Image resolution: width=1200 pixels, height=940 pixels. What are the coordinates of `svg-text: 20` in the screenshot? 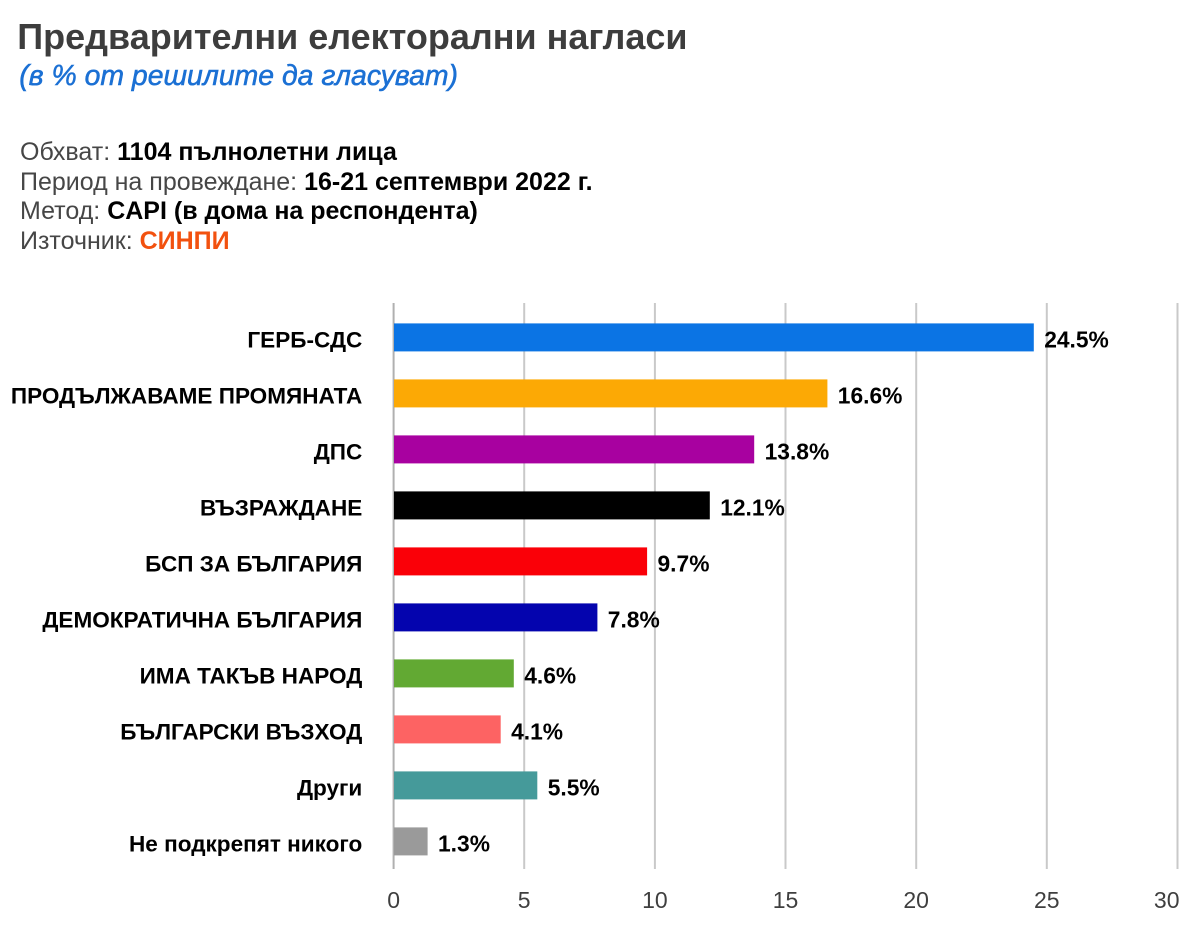 It's located at (916, 900).